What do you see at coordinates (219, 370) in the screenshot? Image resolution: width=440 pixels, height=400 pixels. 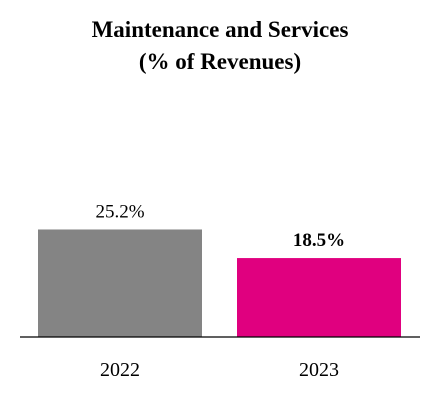 I see `x-tick-labels-group: 2022 2023` at bounding box center [219, 370].